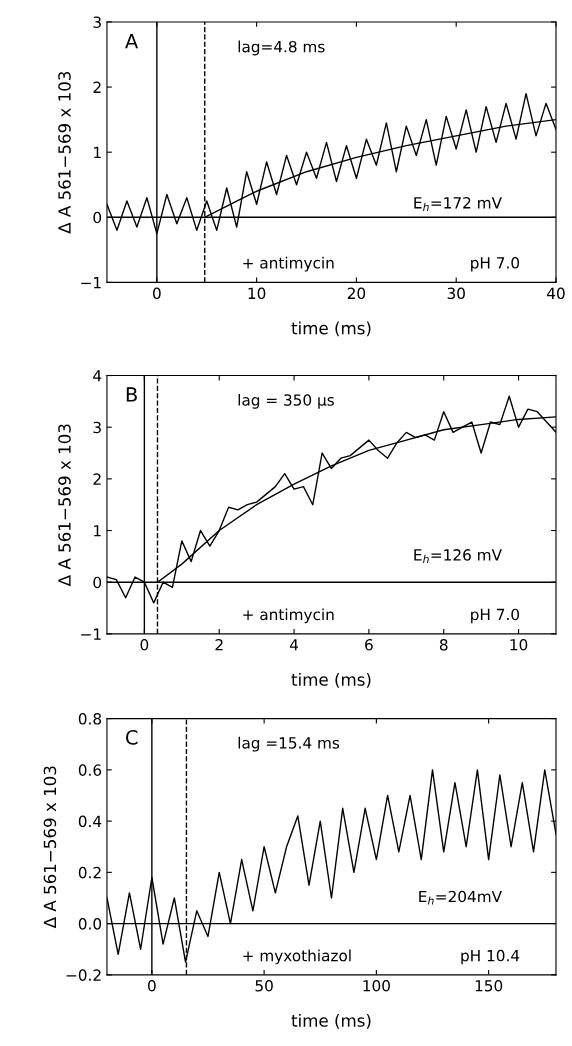 Image resolution: width=572 pixels, height=1046 pixels. What do you see at coordinates (458, 204) in the screenshot?
I see `annotation: E$_{h}$=172 mV` at bounding box center [458, 204].